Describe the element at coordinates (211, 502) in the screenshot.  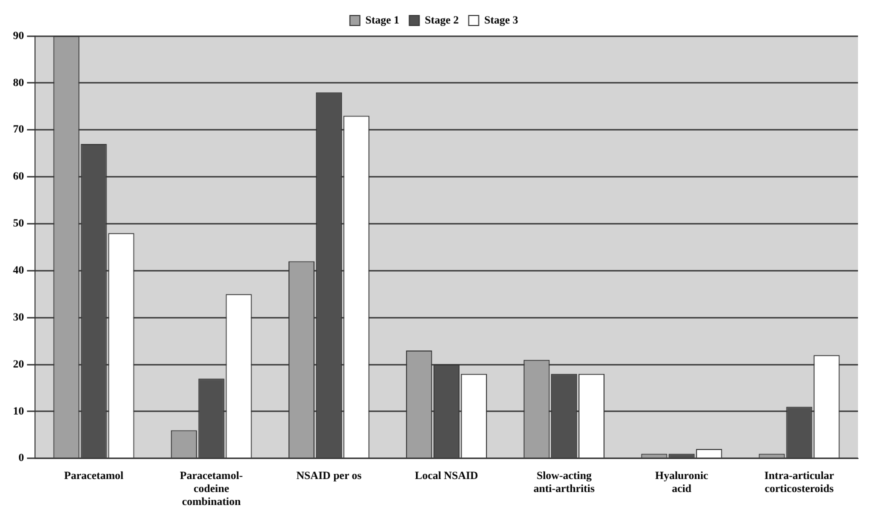
I see `category-label: combination` at that location.